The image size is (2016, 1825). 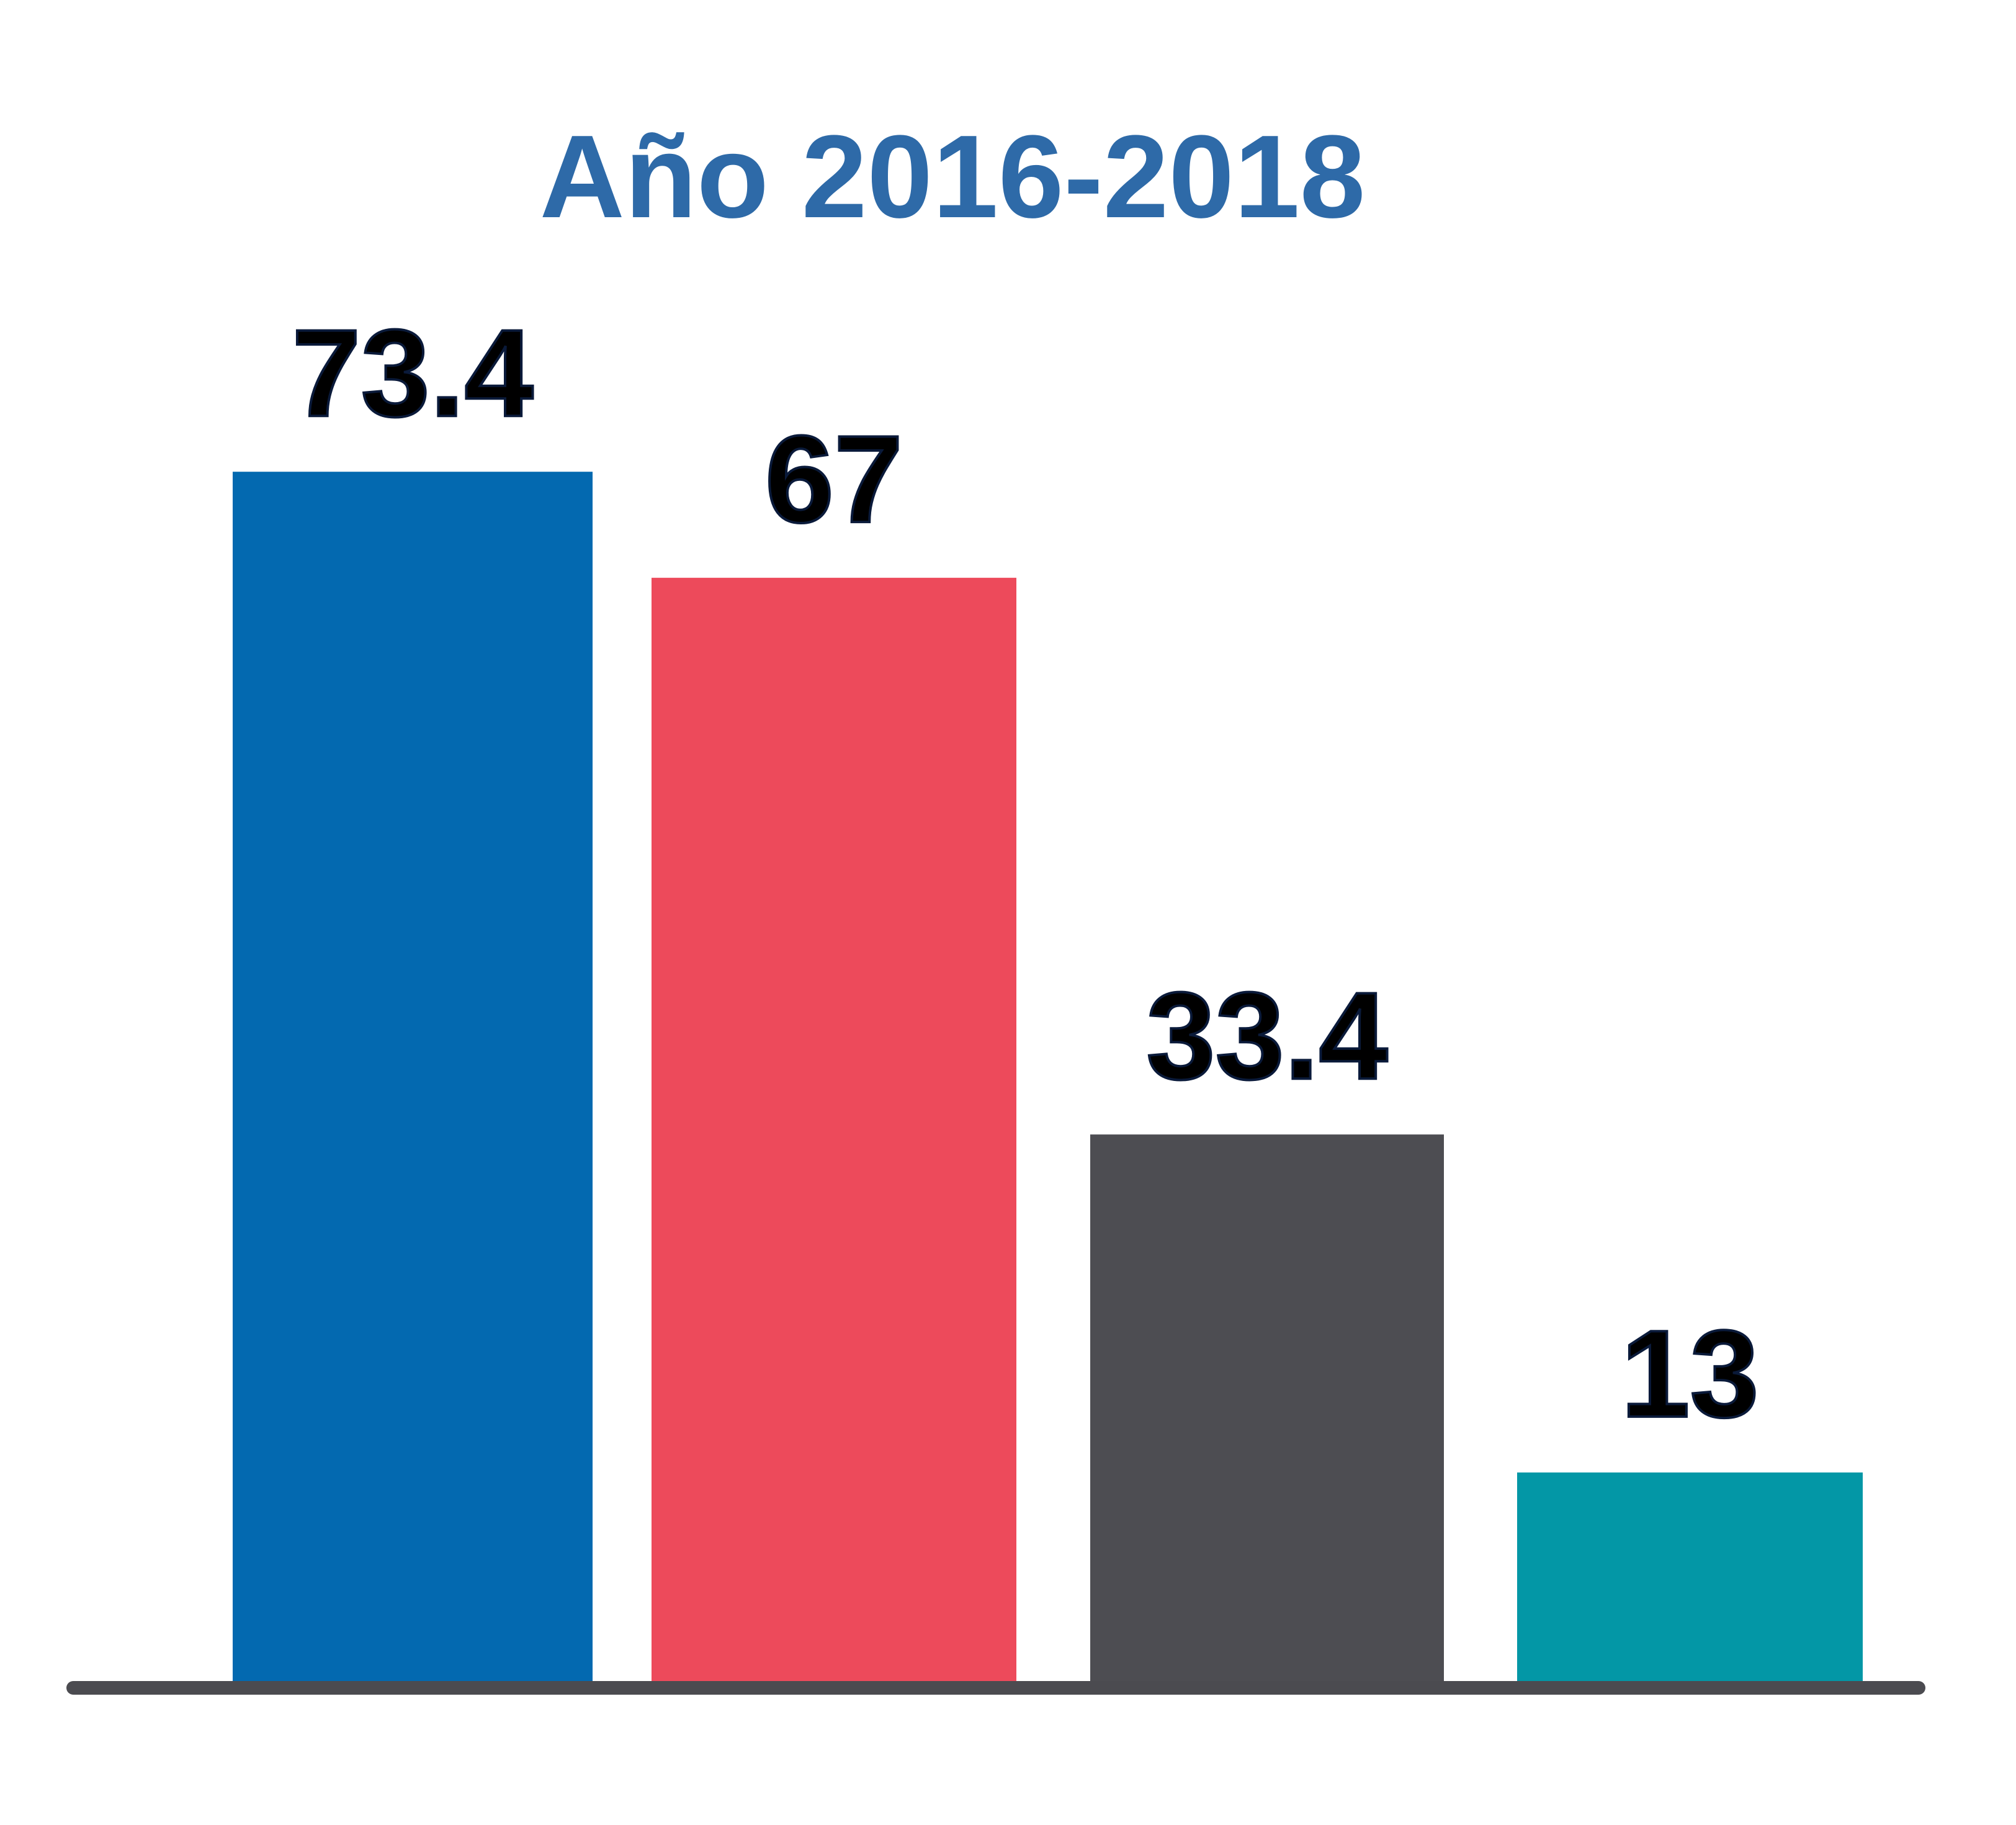 What do you see at coordinates (412, 373) in the screenshot?
I see `data-label-1: 73.4` at bounding box center [412, 373].